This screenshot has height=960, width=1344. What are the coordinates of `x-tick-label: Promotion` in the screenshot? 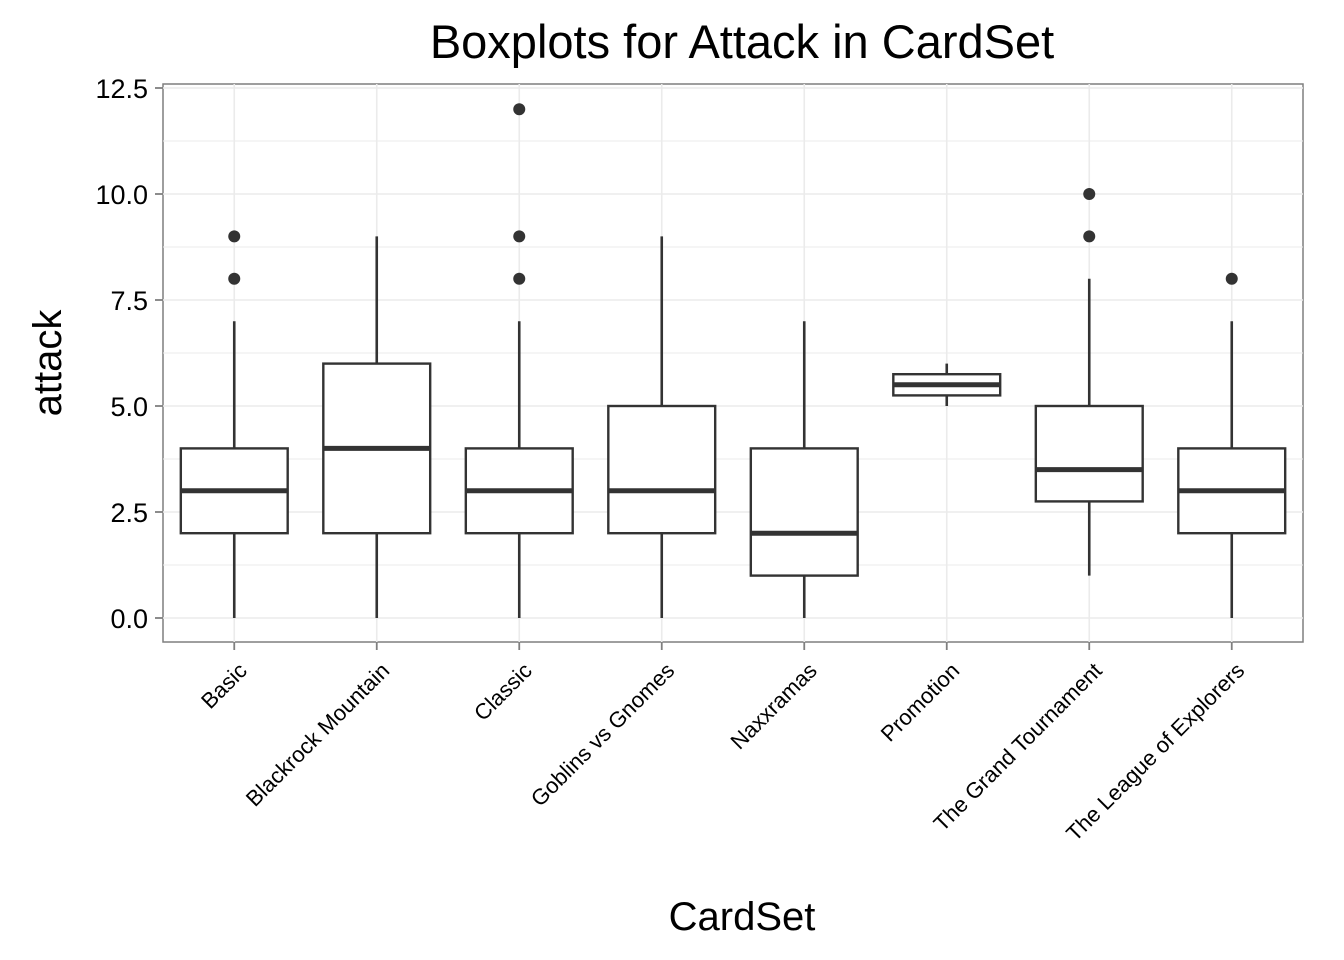 It's located at (920, 702).